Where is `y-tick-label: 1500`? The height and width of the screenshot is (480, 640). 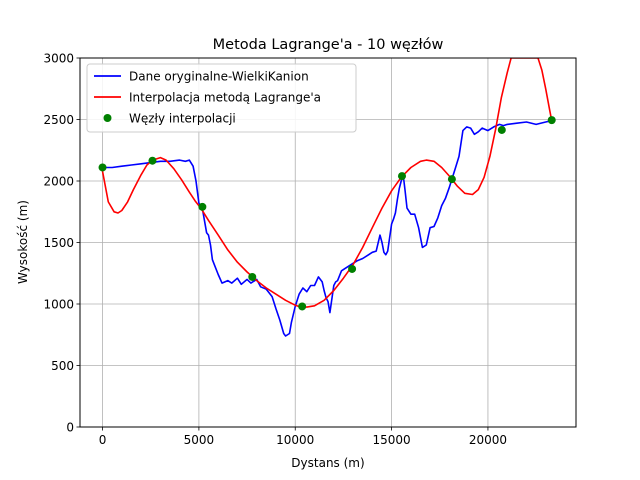 y-tick-label: 1500 is located at coordinates (58, 243).